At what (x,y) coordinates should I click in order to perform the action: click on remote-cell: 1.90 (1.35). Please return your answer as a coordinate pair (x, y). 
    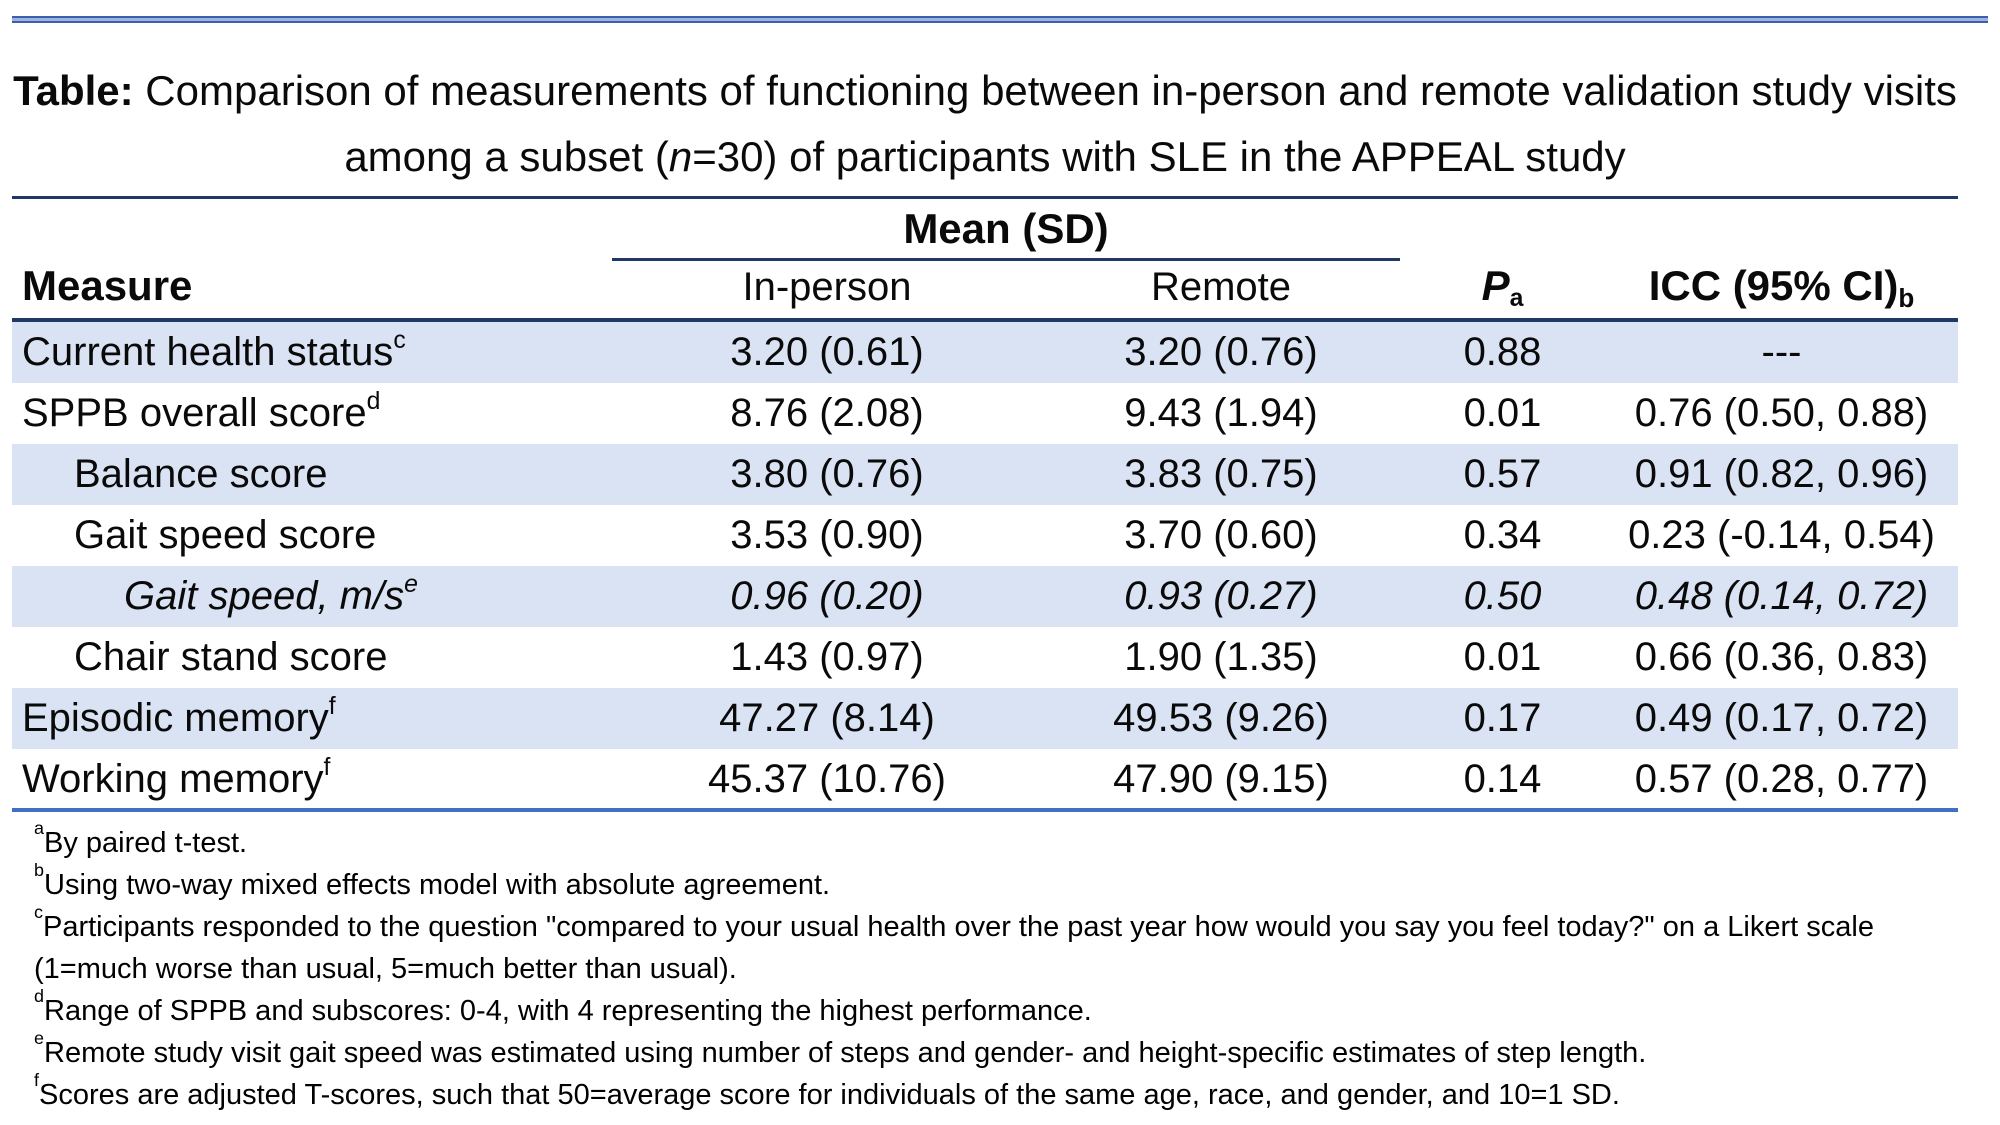
    Looking at the image, I should click on (1221, 657).